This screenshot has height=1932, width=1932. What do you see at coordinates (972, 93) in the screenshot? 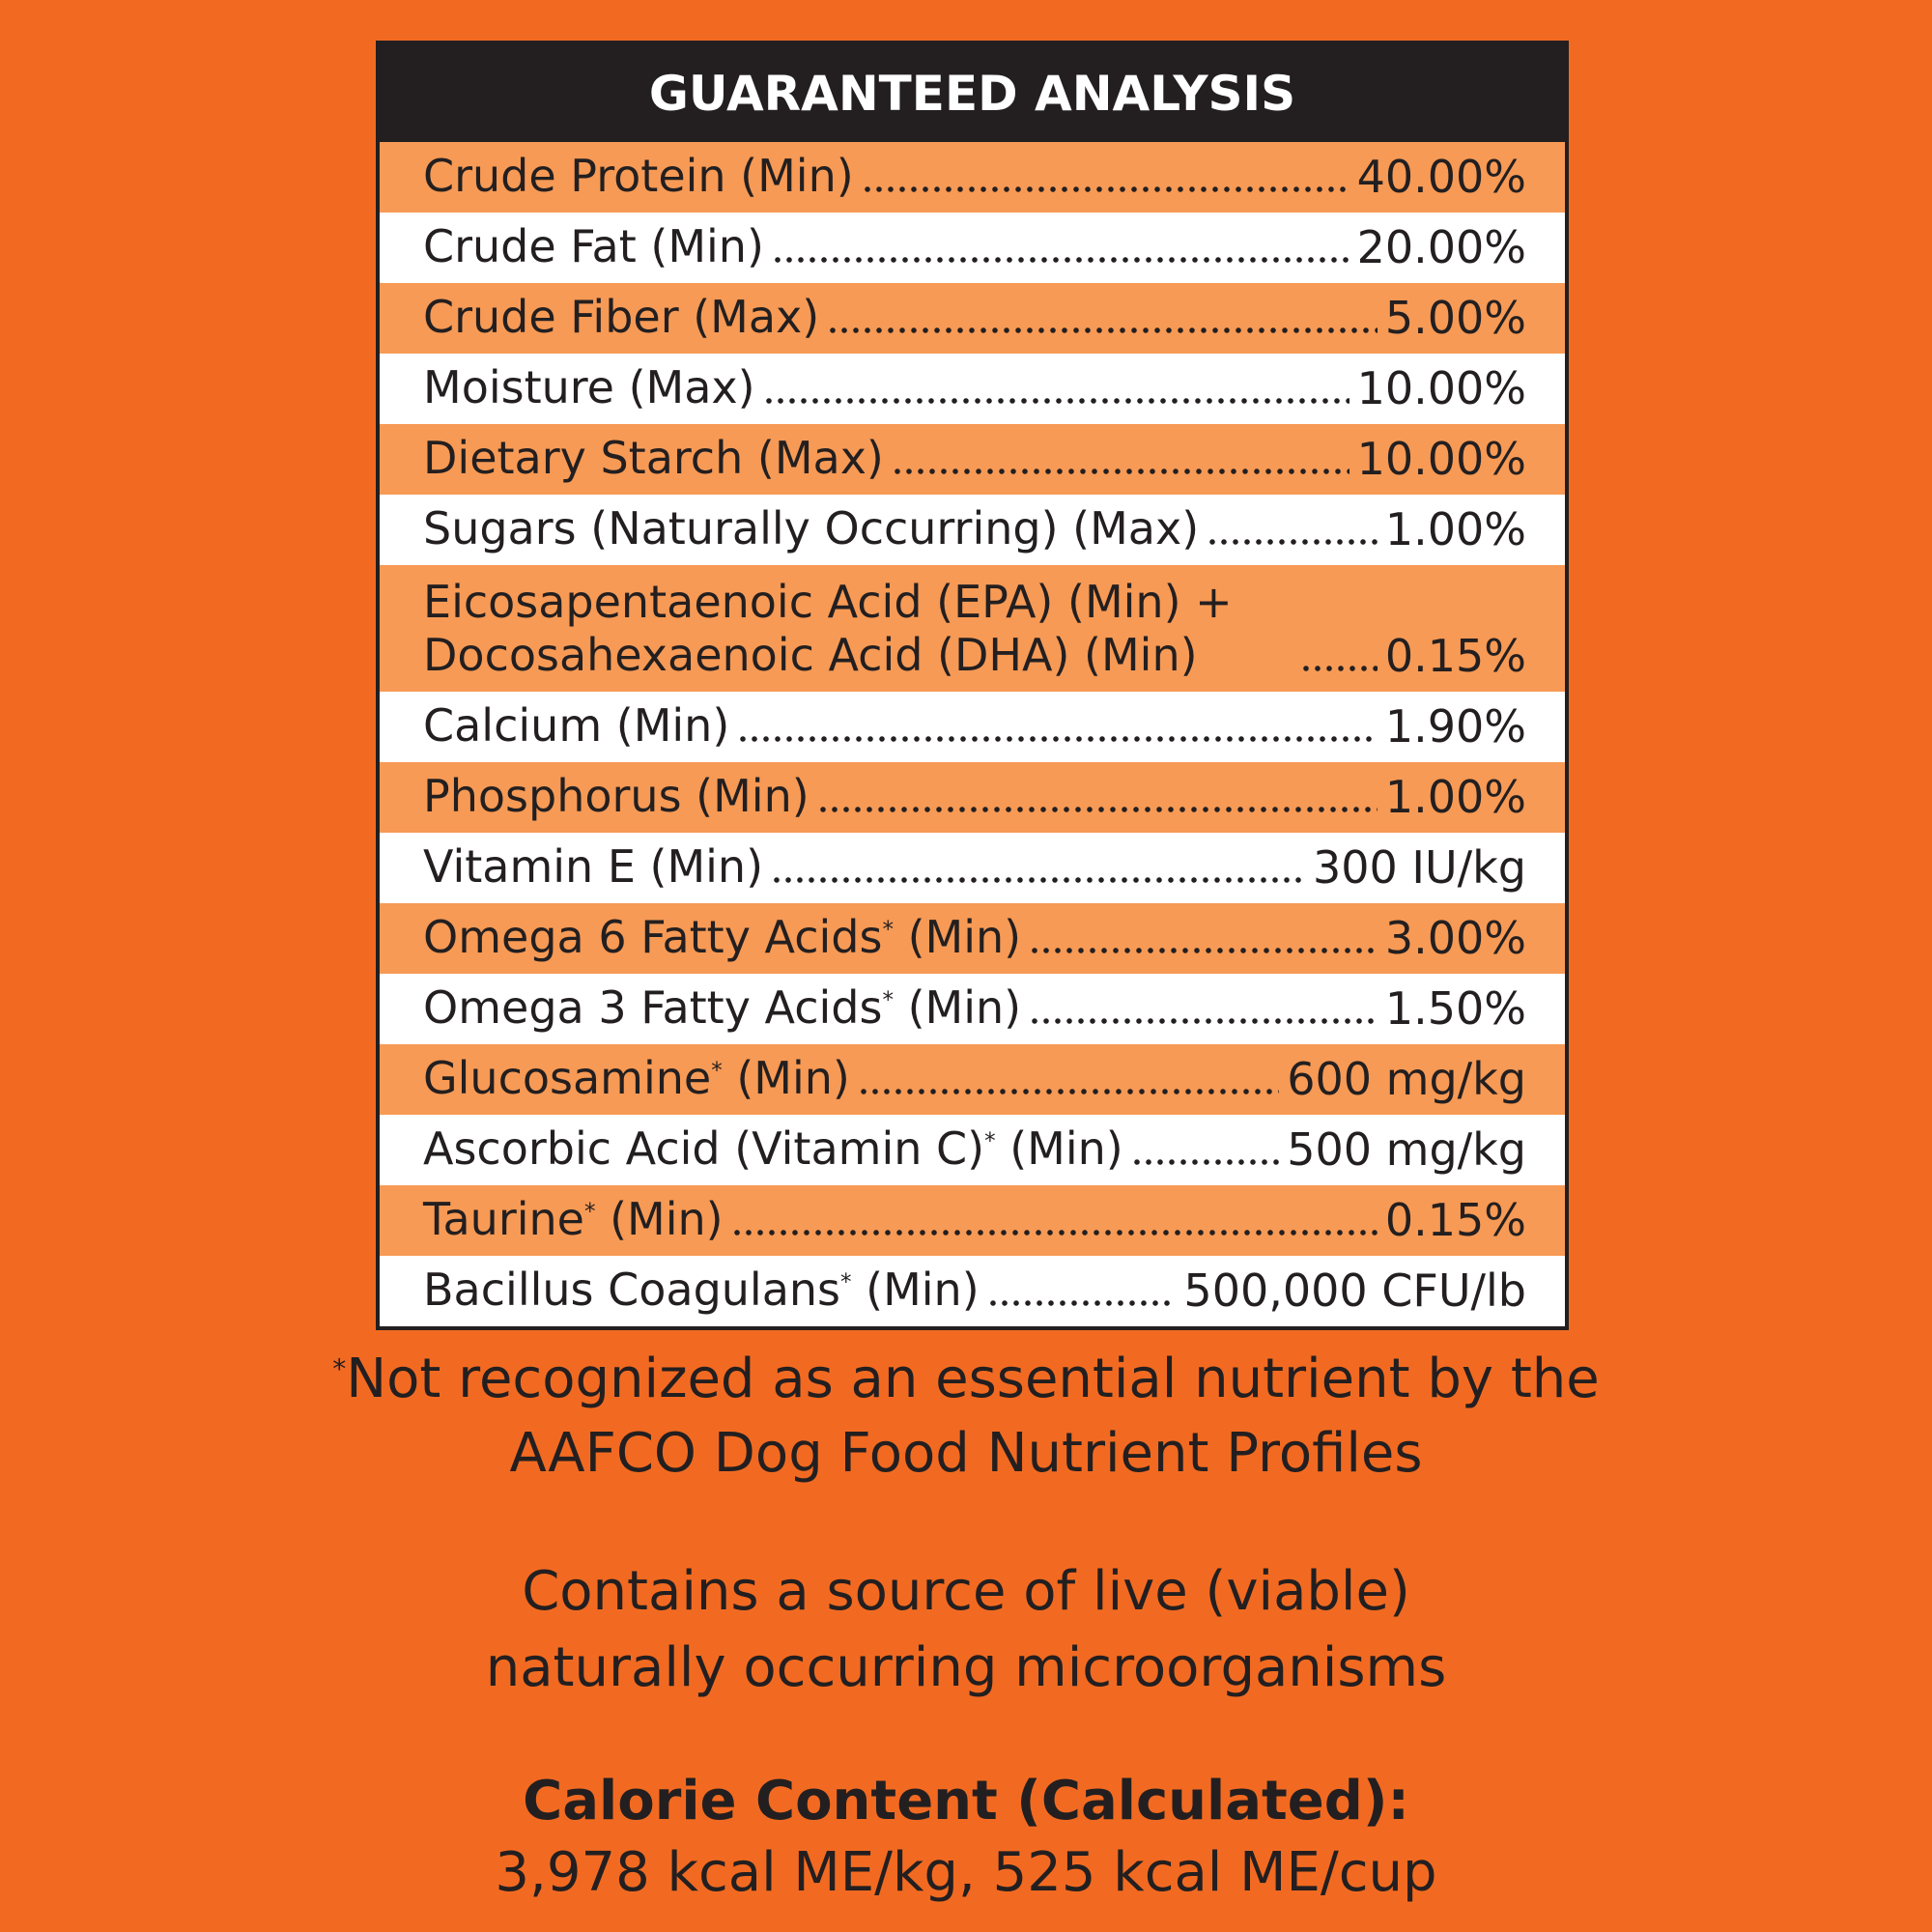
I see `table-title: GUARANTEED ANALYSIS` at bounding box center [972, 93].